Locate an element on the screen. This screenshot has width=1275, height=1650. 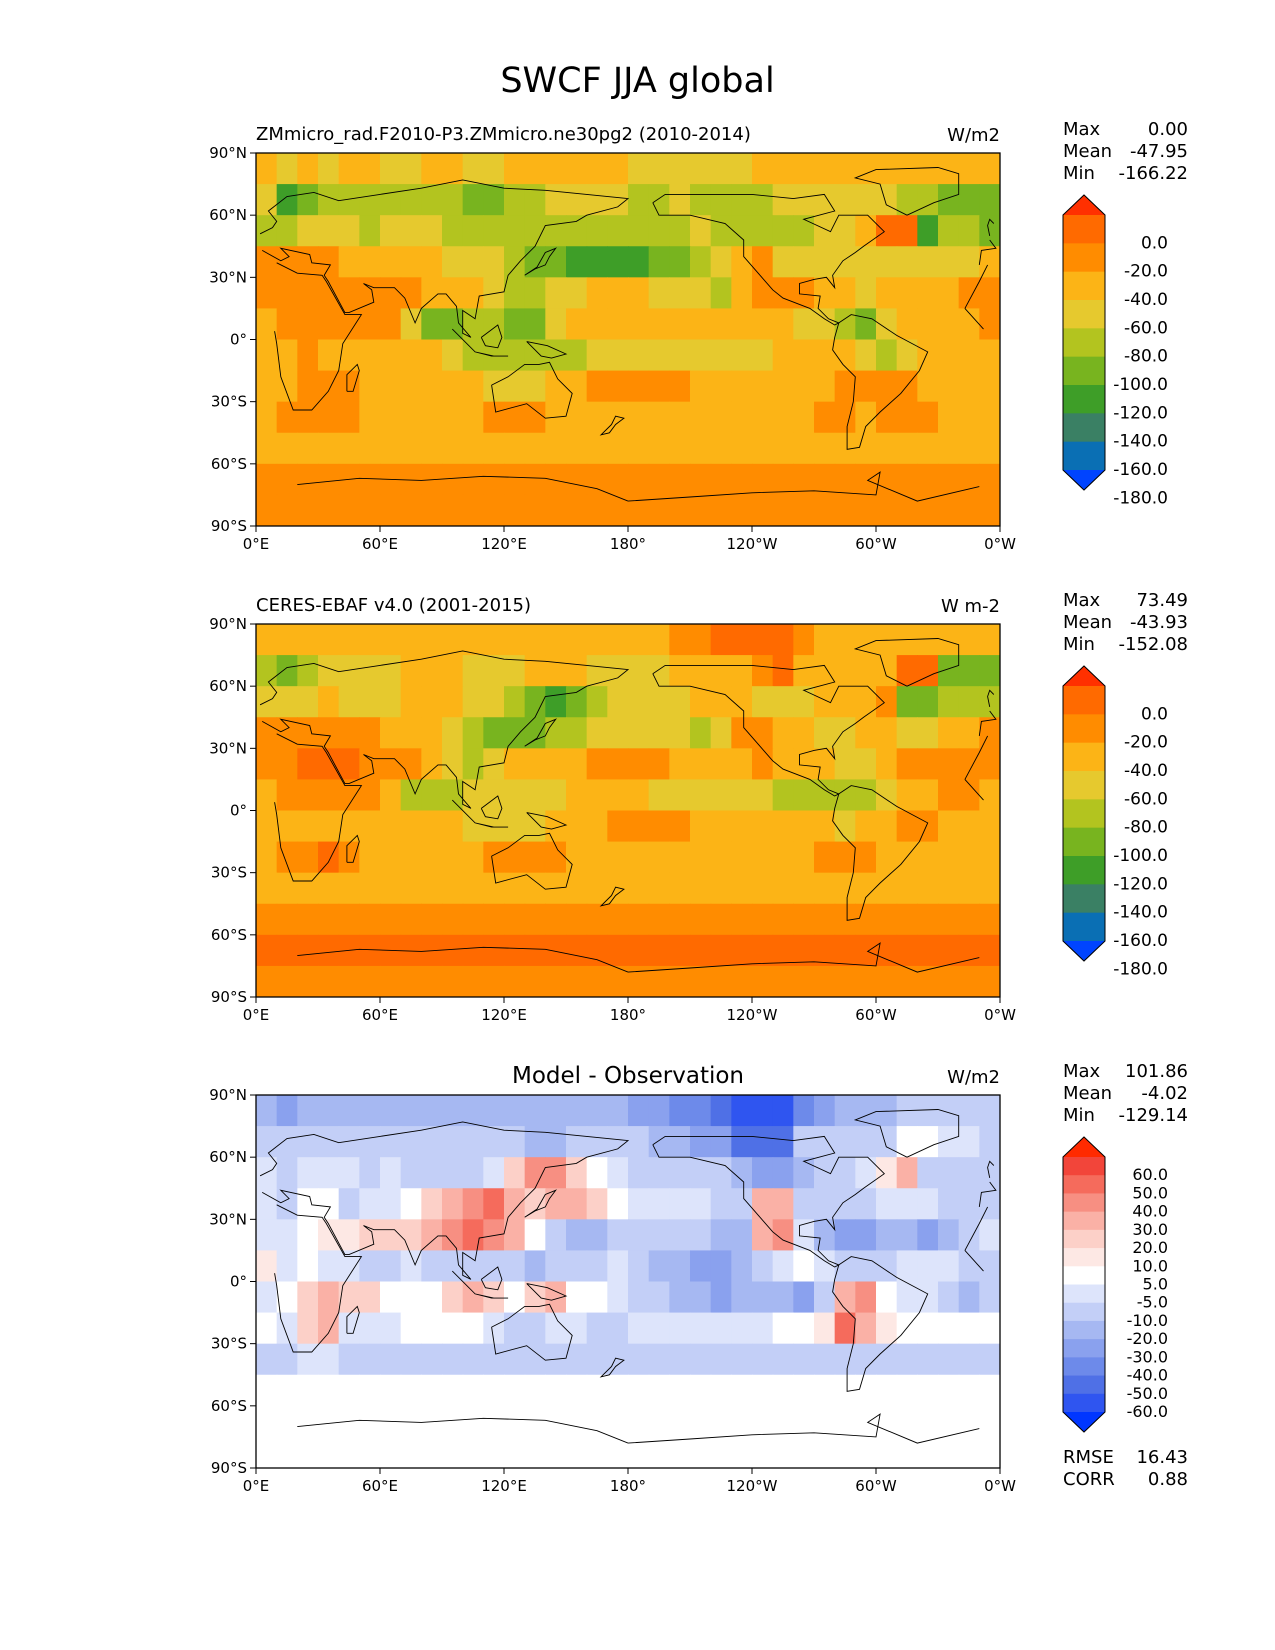
colorbar-label: -10.0 is located at coordinates (1147, 1320).